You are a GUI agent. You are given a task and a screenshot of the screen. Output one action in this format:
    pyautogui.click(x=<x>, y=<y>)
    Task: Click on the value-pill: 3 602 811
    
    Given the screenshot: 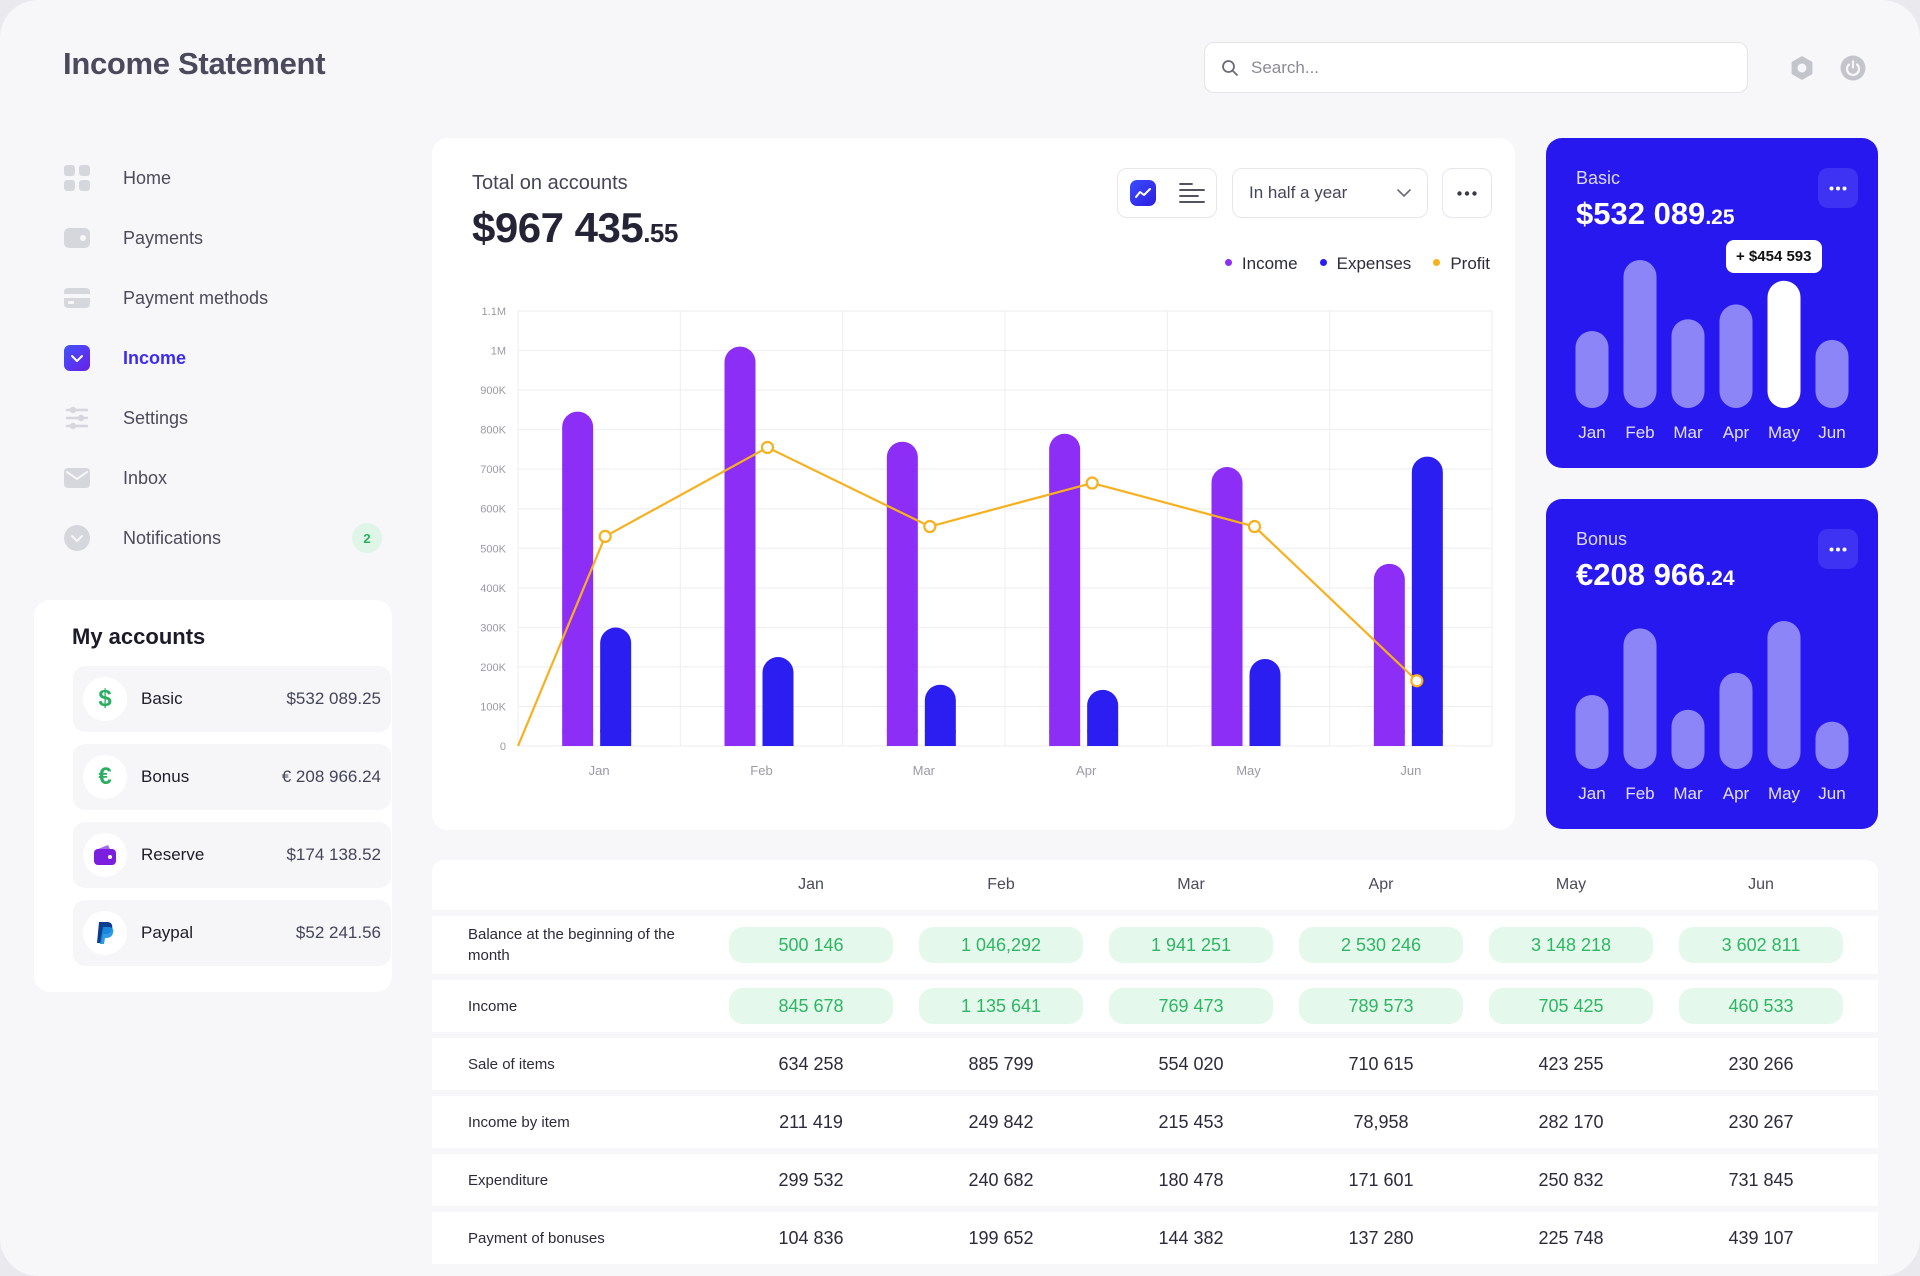 What is the action you would take?
    pyautogui.click(x=1761, y=945)
    